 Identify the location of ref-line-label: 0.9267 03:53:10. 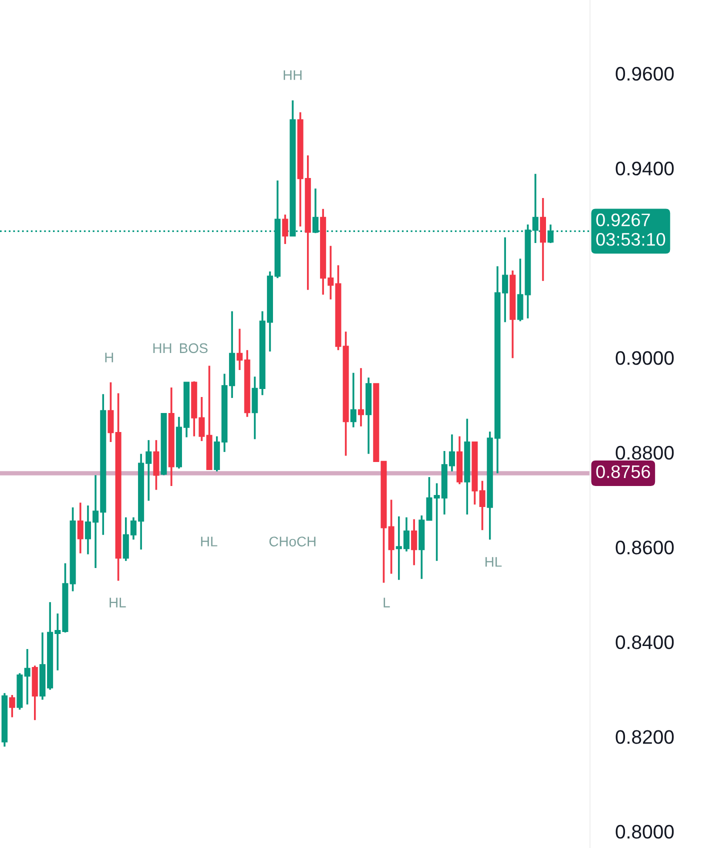
(631, 230).